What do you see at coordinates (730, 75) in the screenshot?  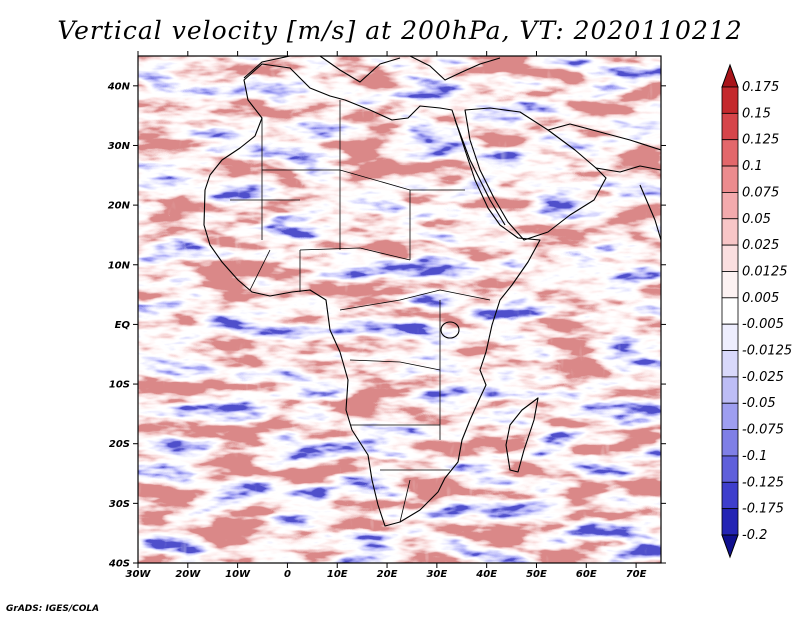 I see `colorbar-top-arrow` at bounding box center [730, 75].